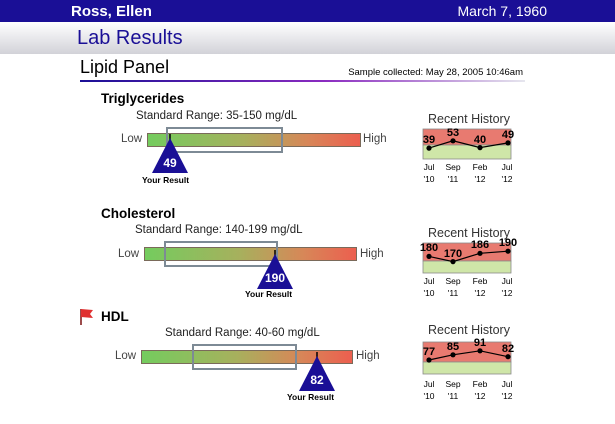 Image resolution: width=615 pixels, height=424 pixels. I want to click on history-value: 53, so click(453, 132).